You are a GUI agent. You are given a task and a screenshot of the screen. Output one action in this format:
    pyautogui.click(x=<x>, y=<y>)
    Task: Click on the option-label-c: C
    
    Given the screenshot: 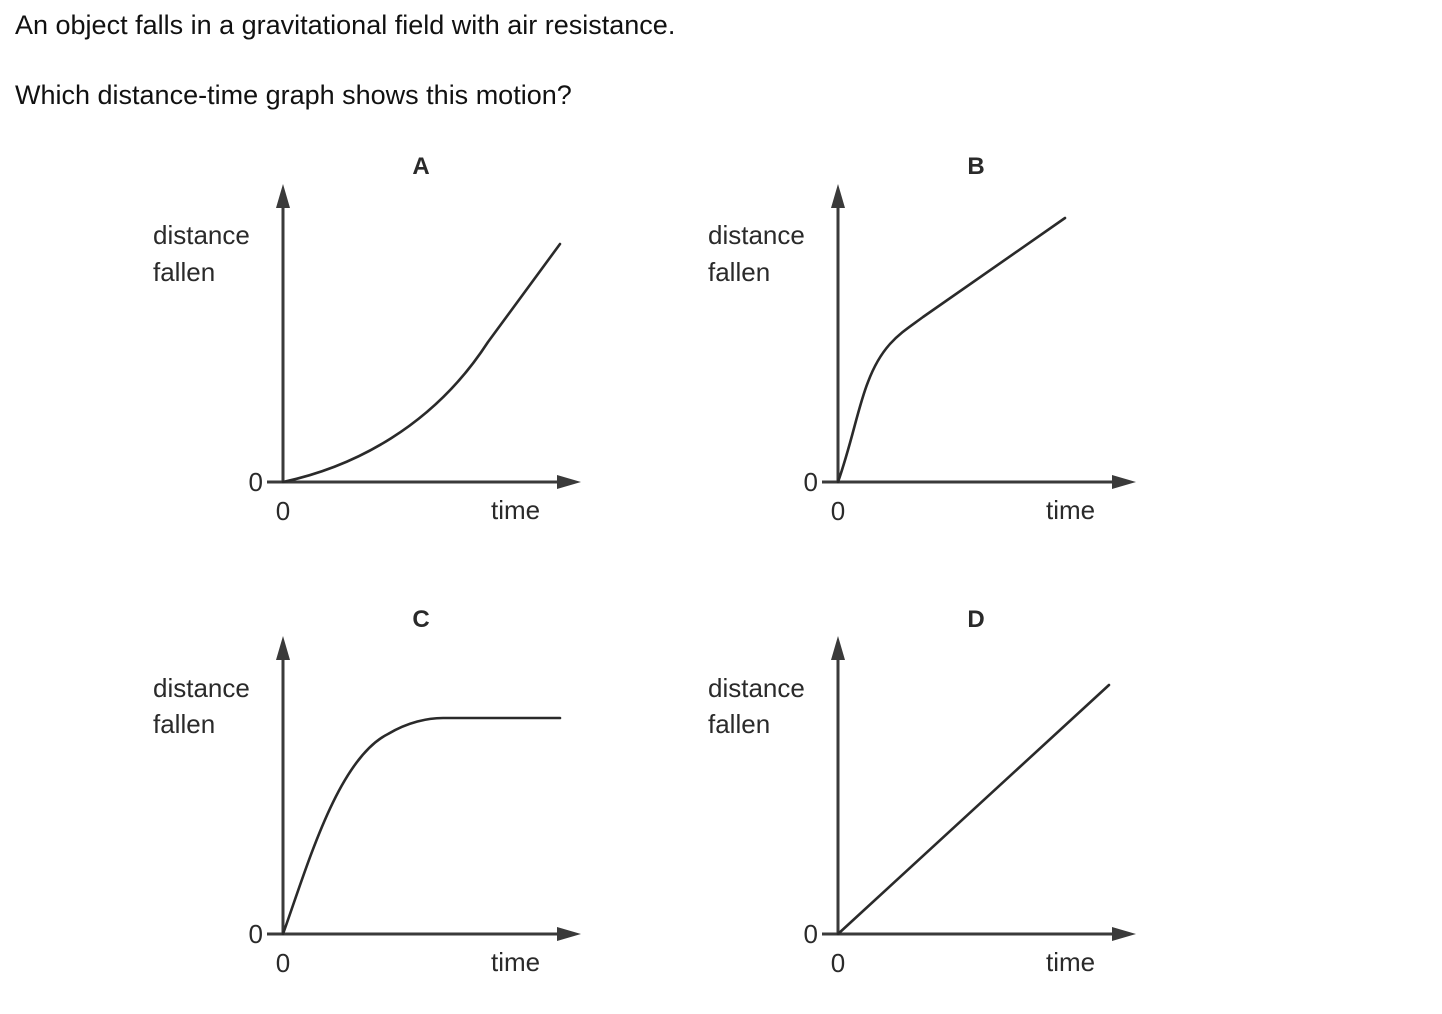 What is the action you would take?
    pyautogui.click(x=420, y=619)
    